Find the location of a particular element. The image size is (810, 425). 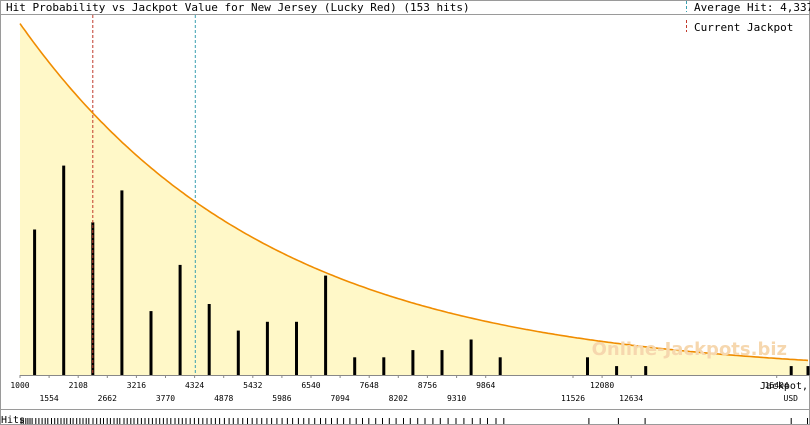

legend-average-label: Average Hit: 4,337 is located at coordinates (752, 7).